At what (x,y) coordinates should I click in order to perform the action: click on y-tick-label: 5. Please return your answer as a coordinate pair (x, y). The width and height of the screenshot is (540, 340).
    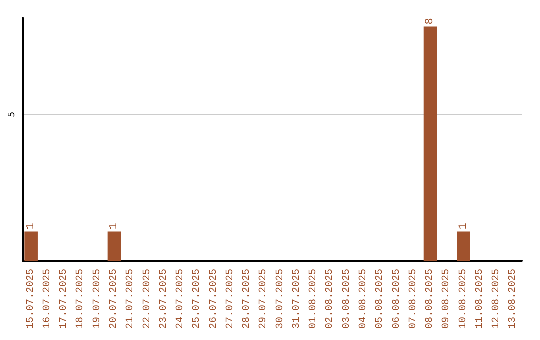
    Looking at the image, I should click on (13, 115).